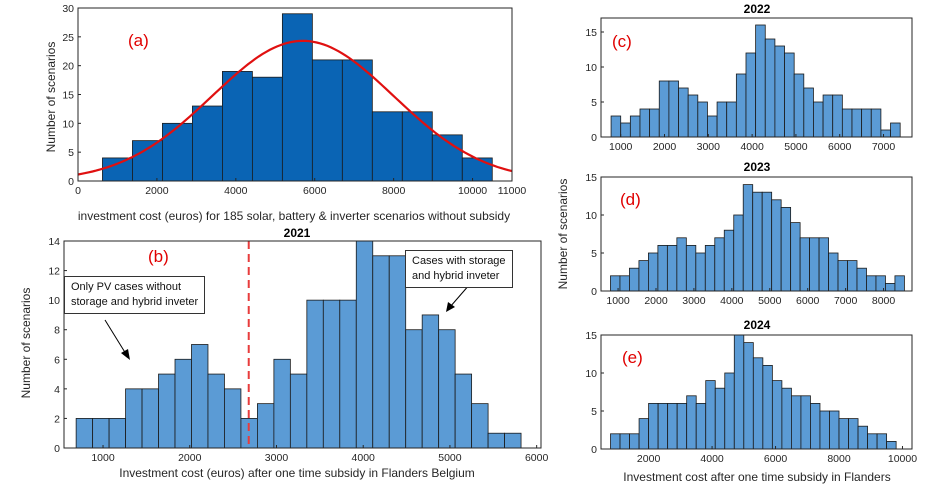 The image size is (941, 485). I want to click on panel-d-y-ticks: 0 5 10 15, so click(594, 235).